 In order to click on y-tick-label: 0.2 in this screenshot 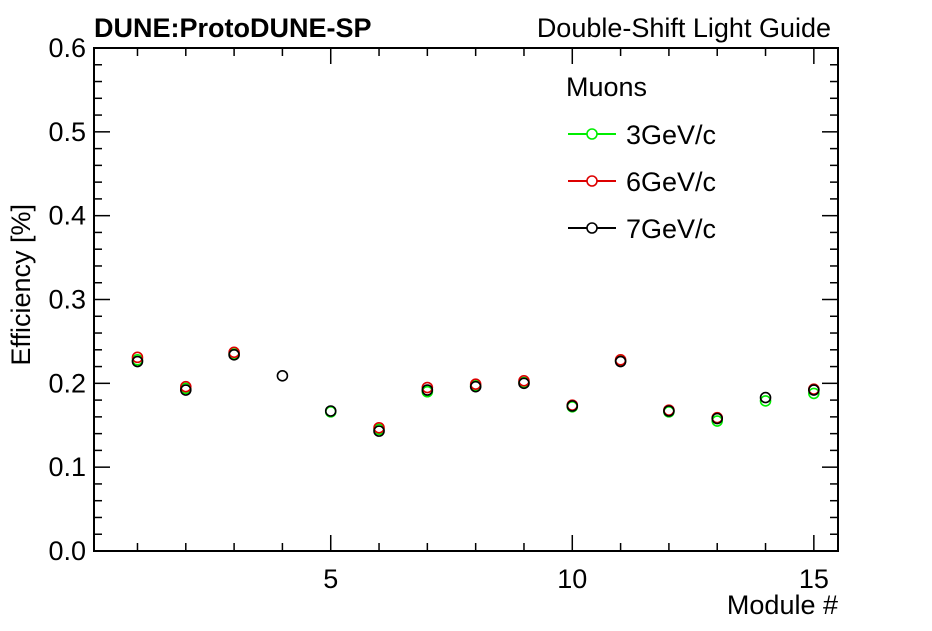, I will do `click(67, 383)`.